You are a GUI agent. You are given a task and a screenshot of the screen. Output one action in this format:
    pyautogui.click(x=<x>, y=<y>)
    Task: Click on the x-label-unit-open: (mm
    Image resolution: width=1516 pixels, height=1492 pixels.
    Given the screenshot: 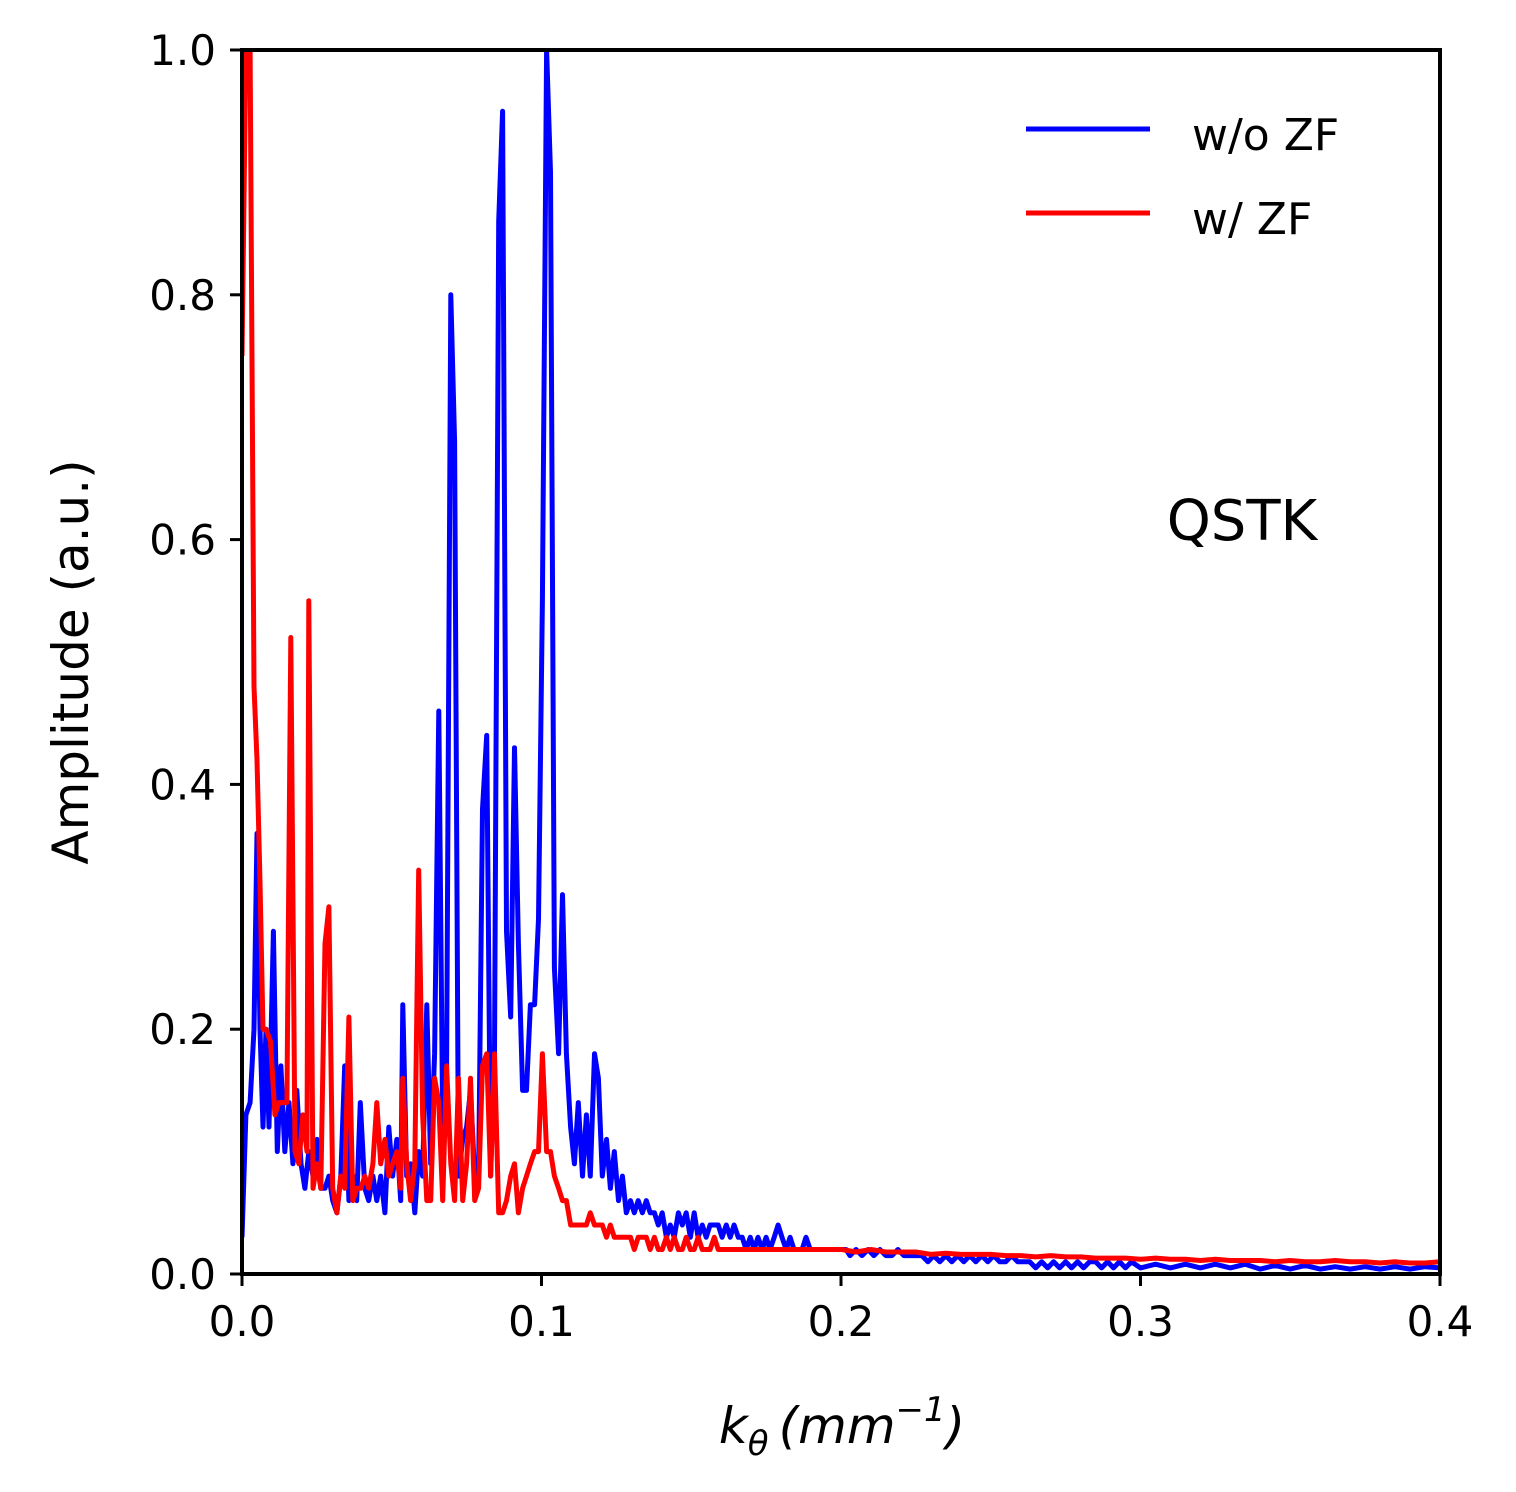 What is the action you would take?
    pyautogui.click(x=837, y=1426)
    